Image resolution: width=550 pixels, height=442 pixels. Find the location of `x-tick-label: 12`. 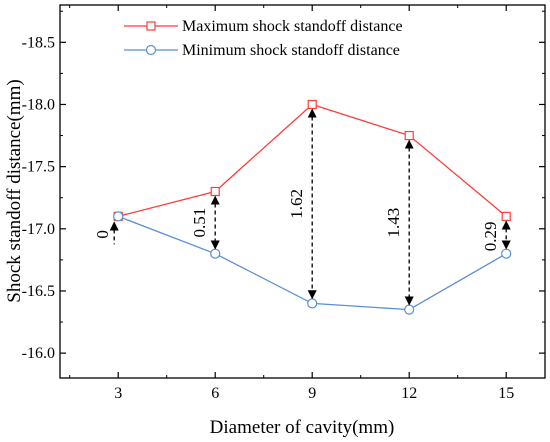

x-tick-label: 12 is located at coordinates (409, 393).